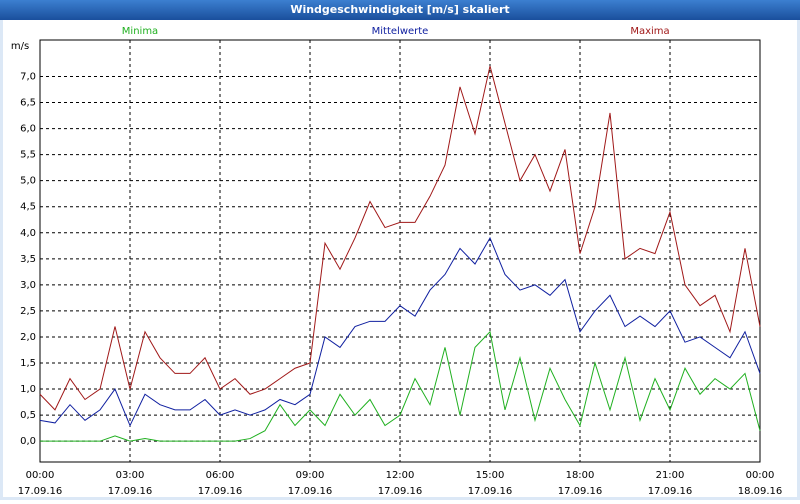 The image size is (800, 504). I want to click on y-tick-label: 2,0, so click(28, 337).